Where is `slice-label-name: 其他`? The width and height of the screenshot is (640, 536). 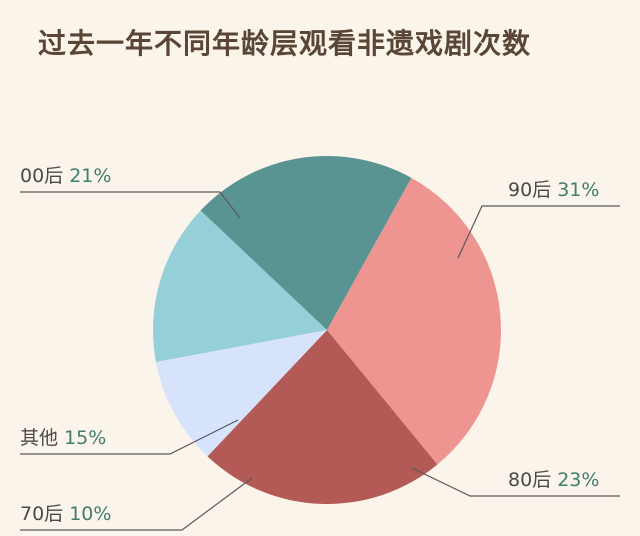
slice-label-name: 其他 is located at coordinates (42, 438).